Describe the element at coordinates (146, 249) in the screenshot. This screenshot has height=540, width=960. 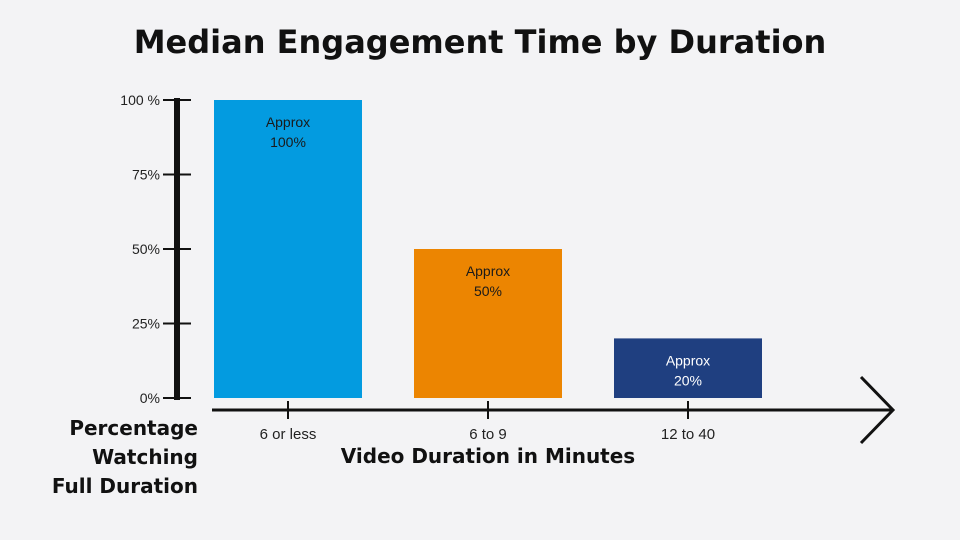
I see `y-tick-label: 50%` at that location.